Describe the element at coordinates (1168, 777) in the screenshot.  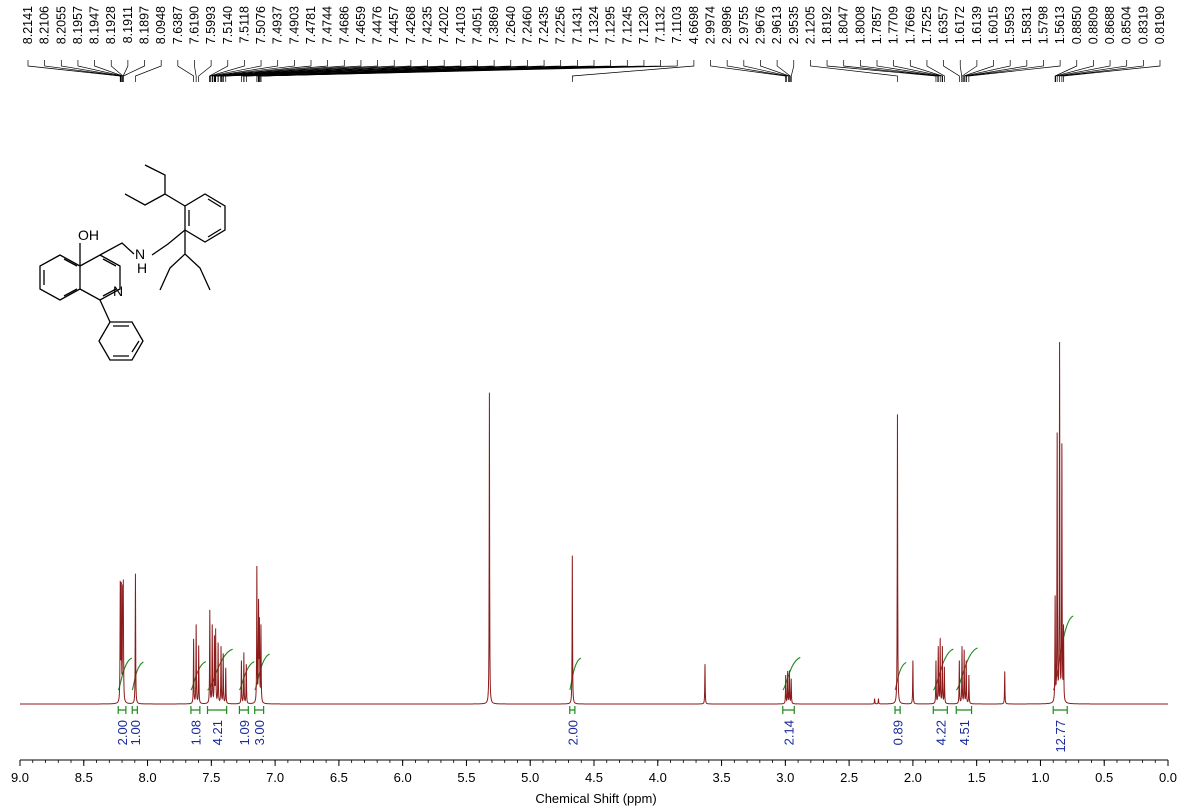
I see `x-tick-label: 0.0` at that location.